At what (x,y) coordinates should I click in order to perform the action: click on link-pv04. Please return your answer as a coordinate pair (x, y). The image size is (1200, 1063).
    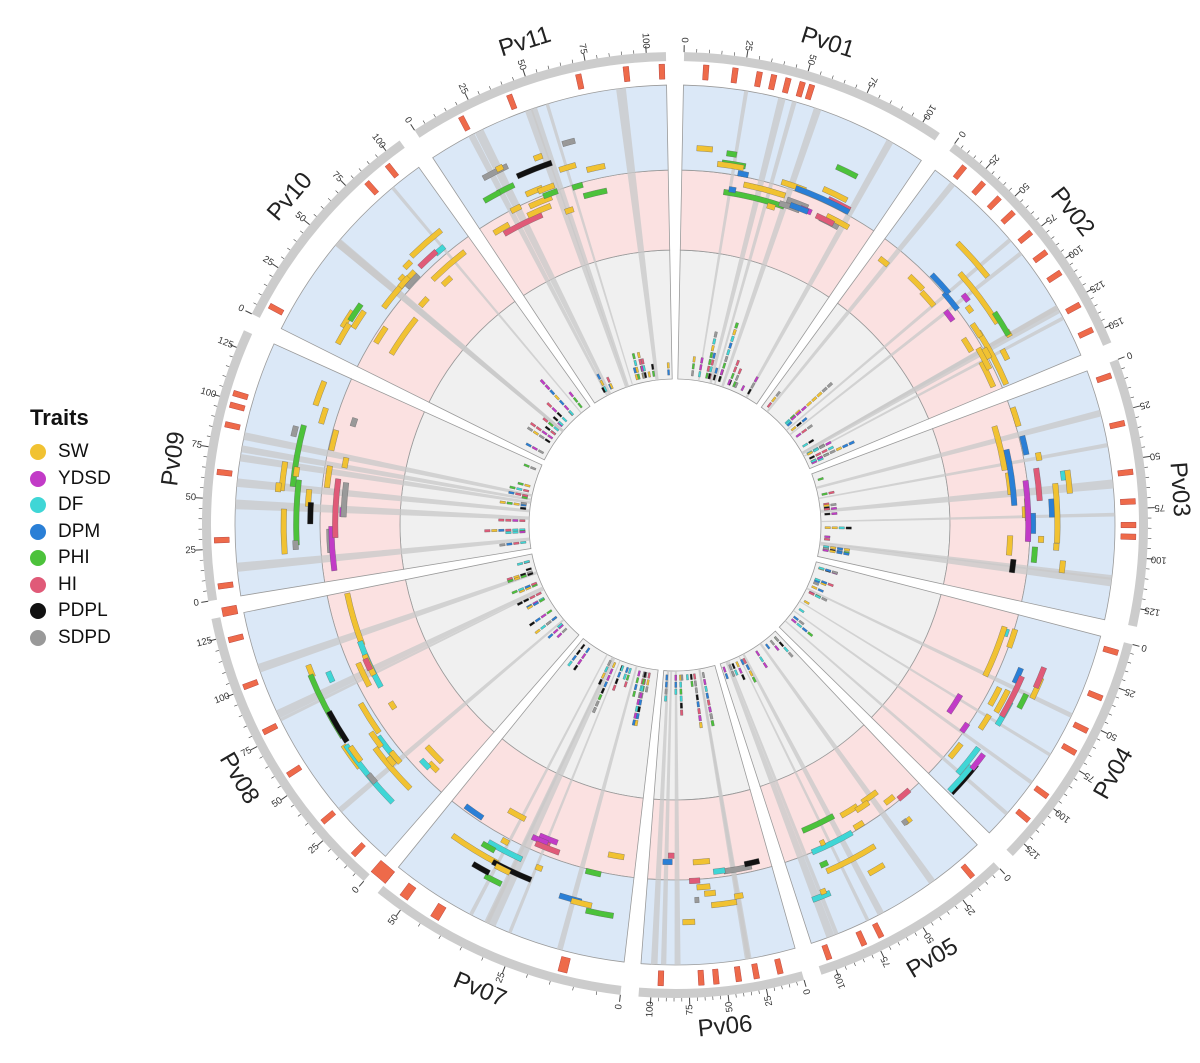
    Looking at the image, I should click on (896, 718).